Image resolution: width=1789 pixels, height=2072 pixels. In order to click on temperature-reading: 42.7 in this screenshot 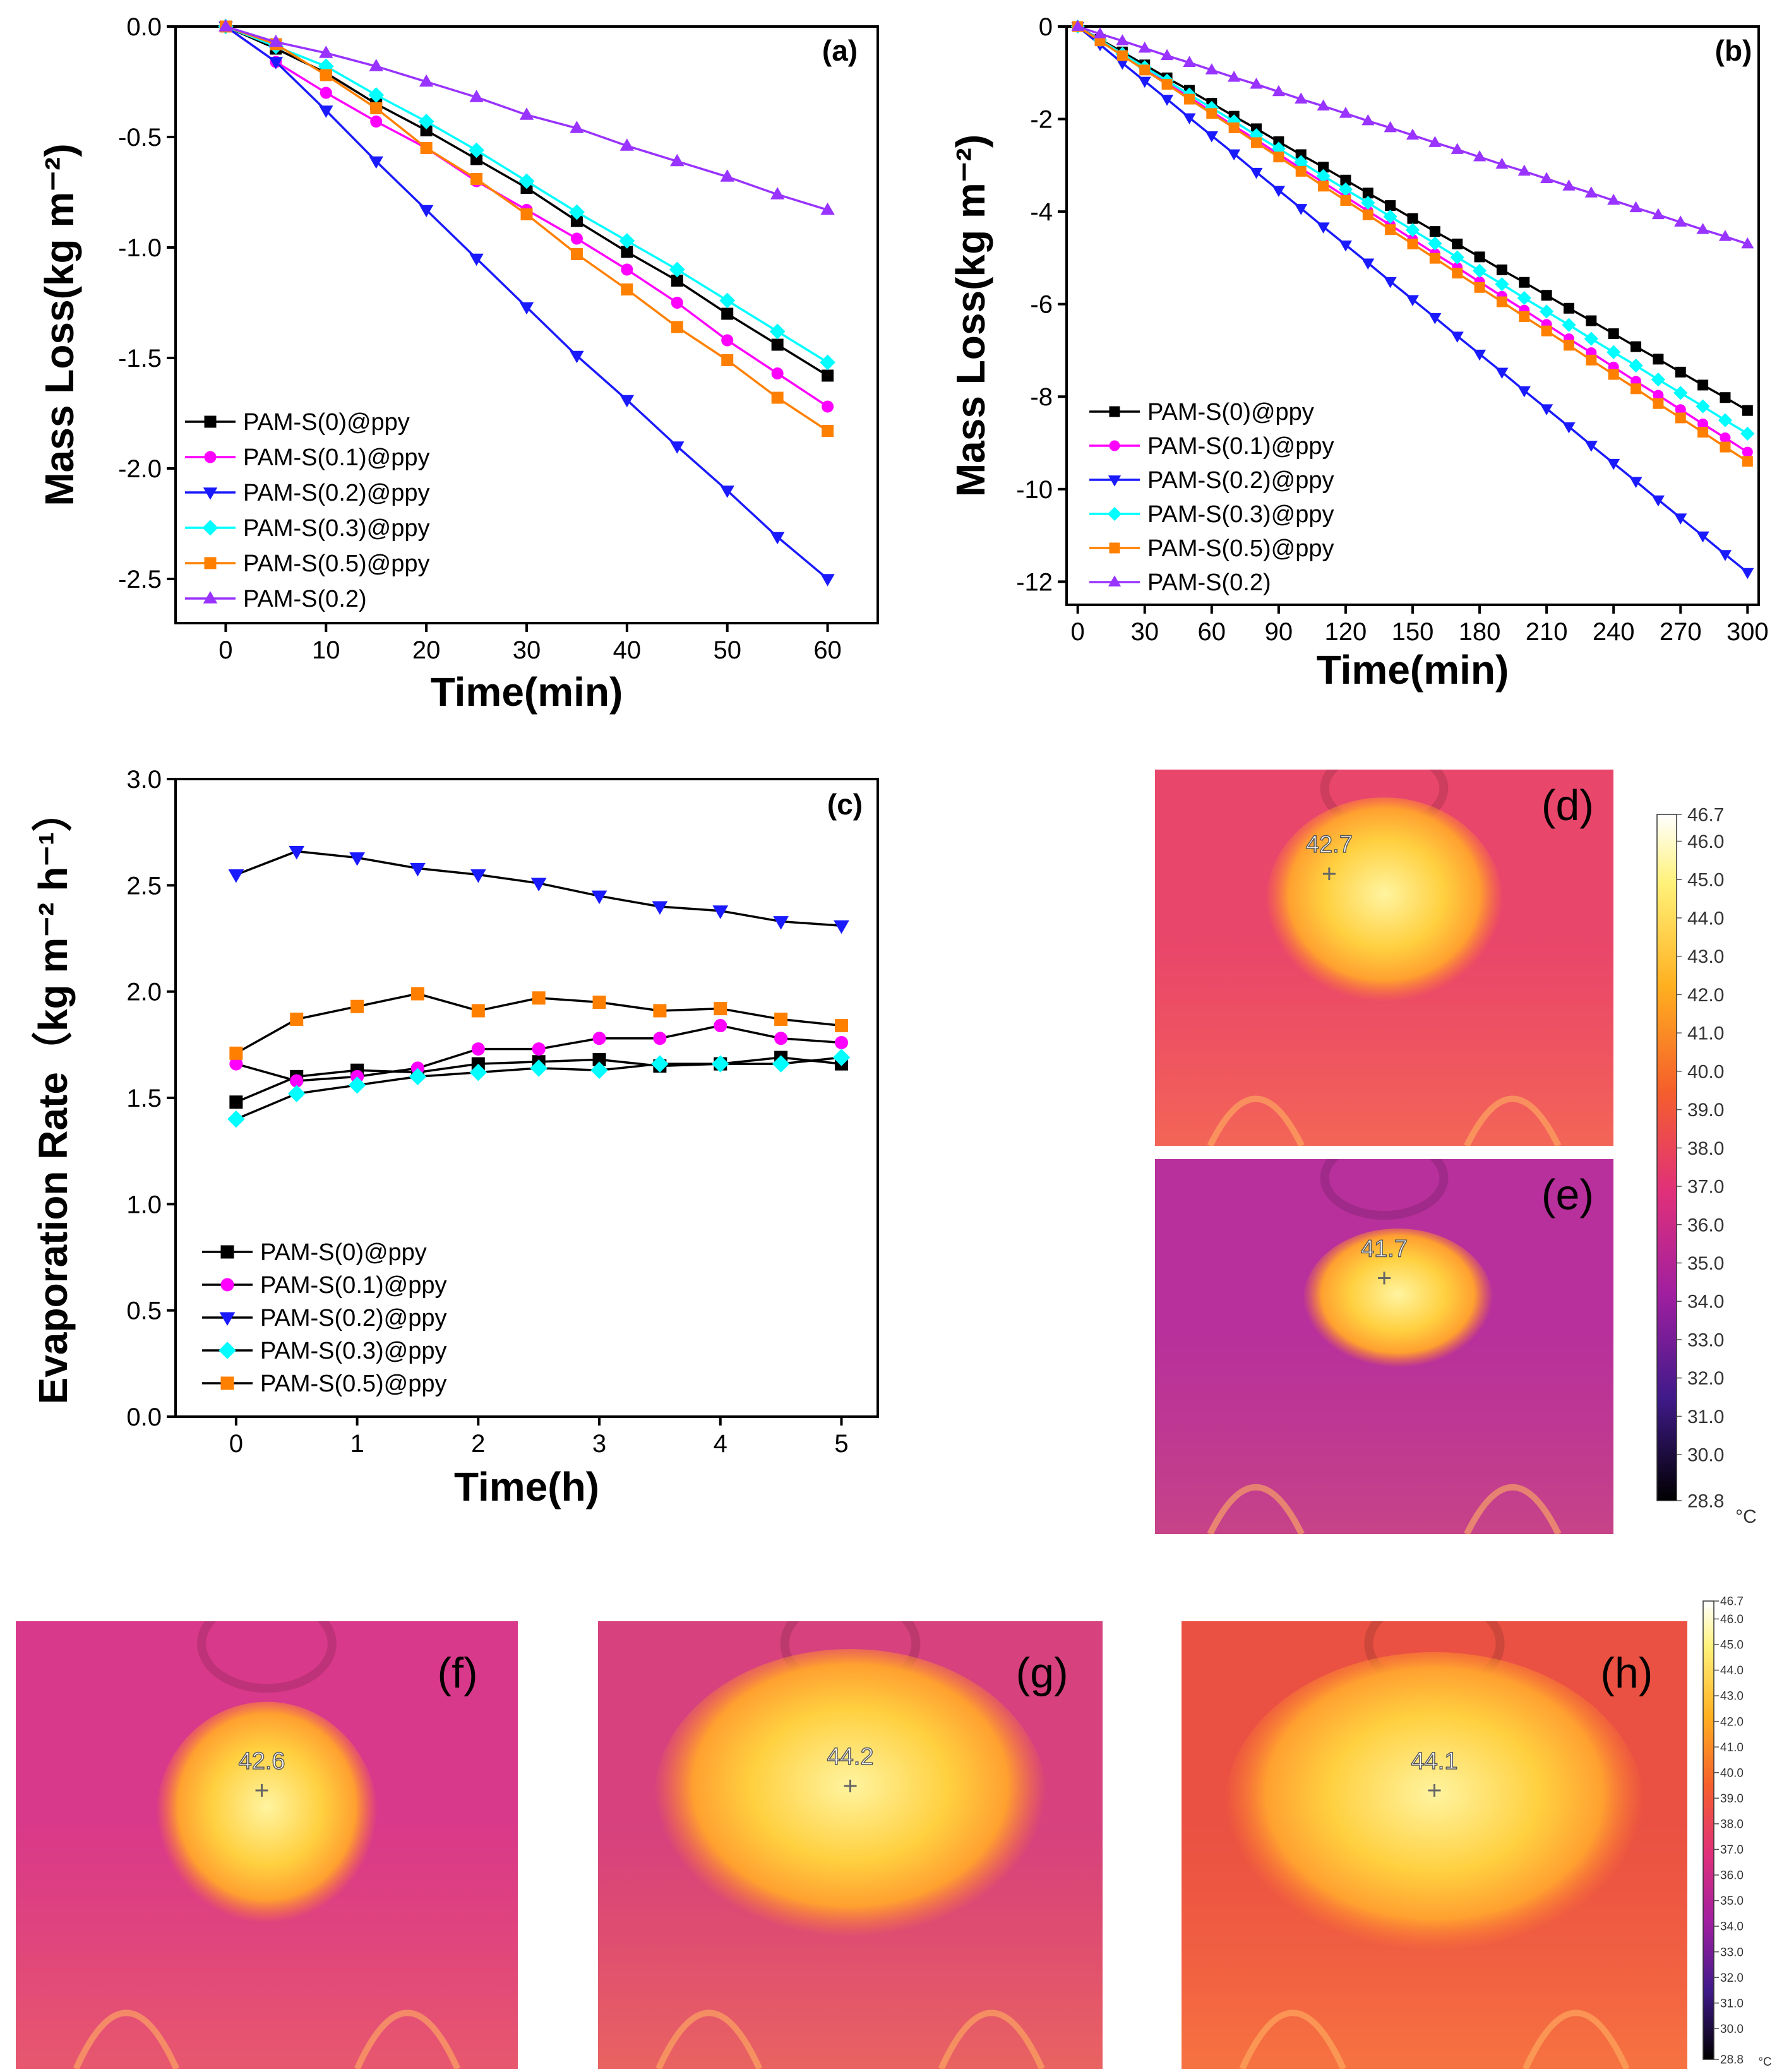, I will do `click(1329, 844)`.